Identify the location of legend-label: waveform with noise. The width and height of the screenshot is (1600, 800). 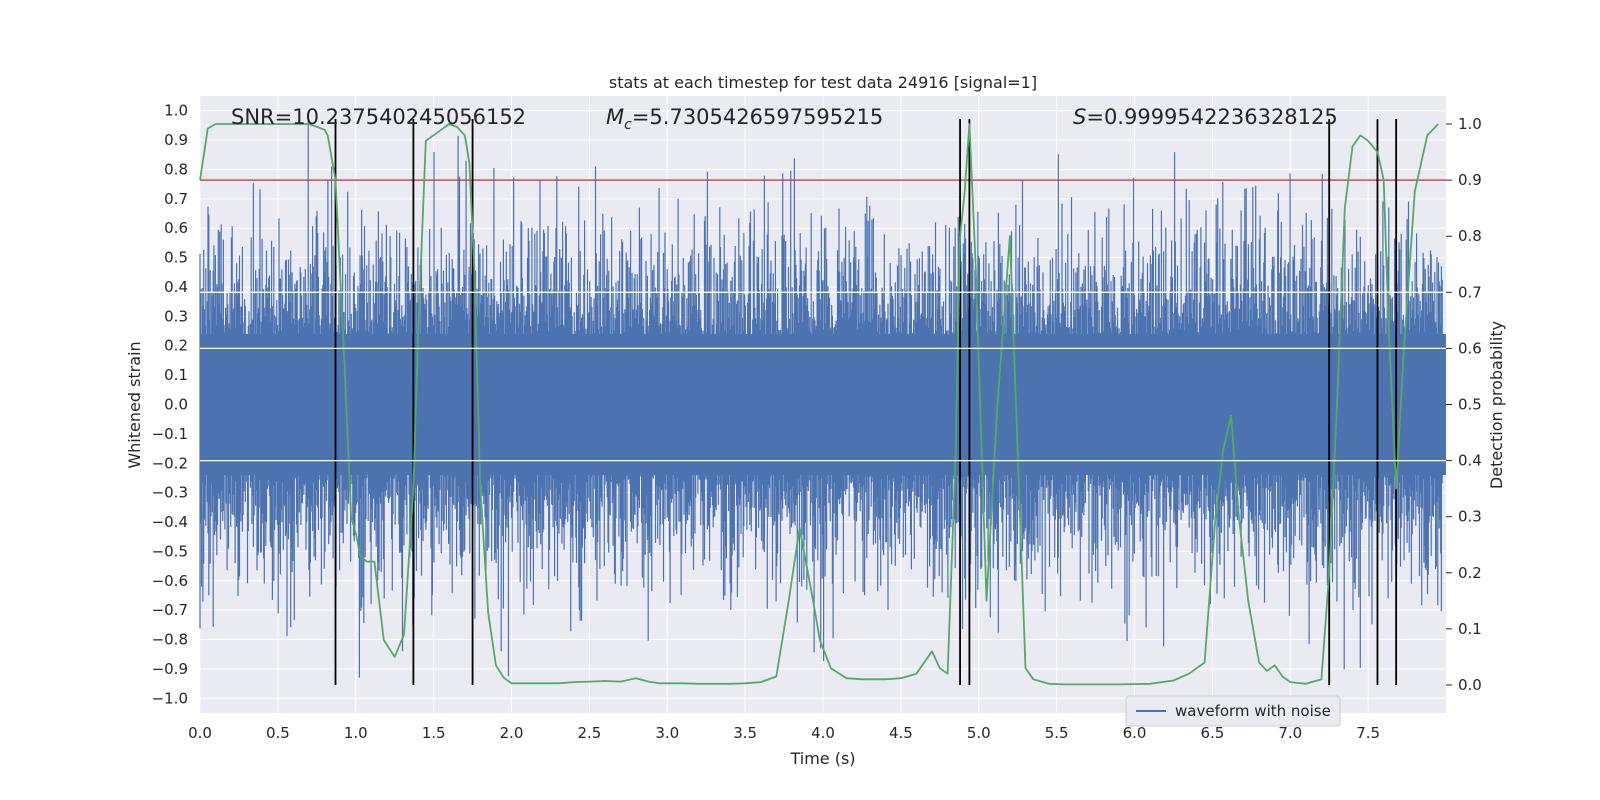
(1253, 711).